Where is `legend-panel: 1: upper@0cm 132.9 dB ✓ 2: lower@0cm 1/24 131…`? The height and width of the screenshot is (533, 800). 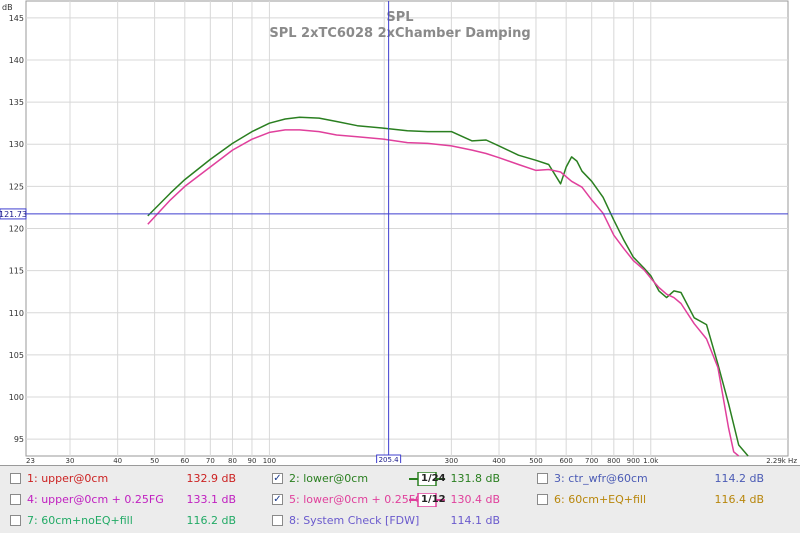 legend-panel: 1: upper@0cm 132.9 dB ✓ 2: lower@0cm 1/24 131… is located at coordinates (400, 499).